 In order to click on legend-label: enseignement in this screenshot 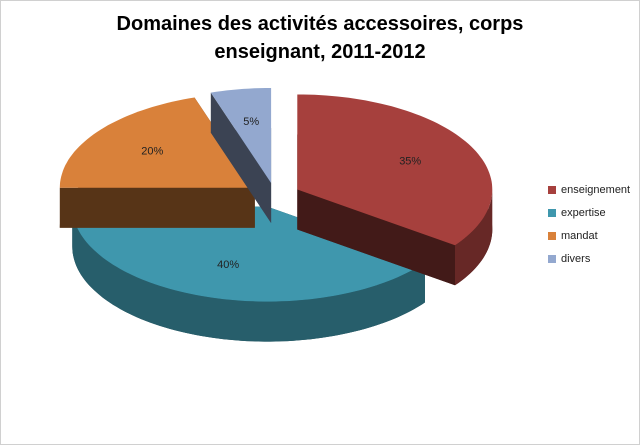, I will do `click(595, 190)`.